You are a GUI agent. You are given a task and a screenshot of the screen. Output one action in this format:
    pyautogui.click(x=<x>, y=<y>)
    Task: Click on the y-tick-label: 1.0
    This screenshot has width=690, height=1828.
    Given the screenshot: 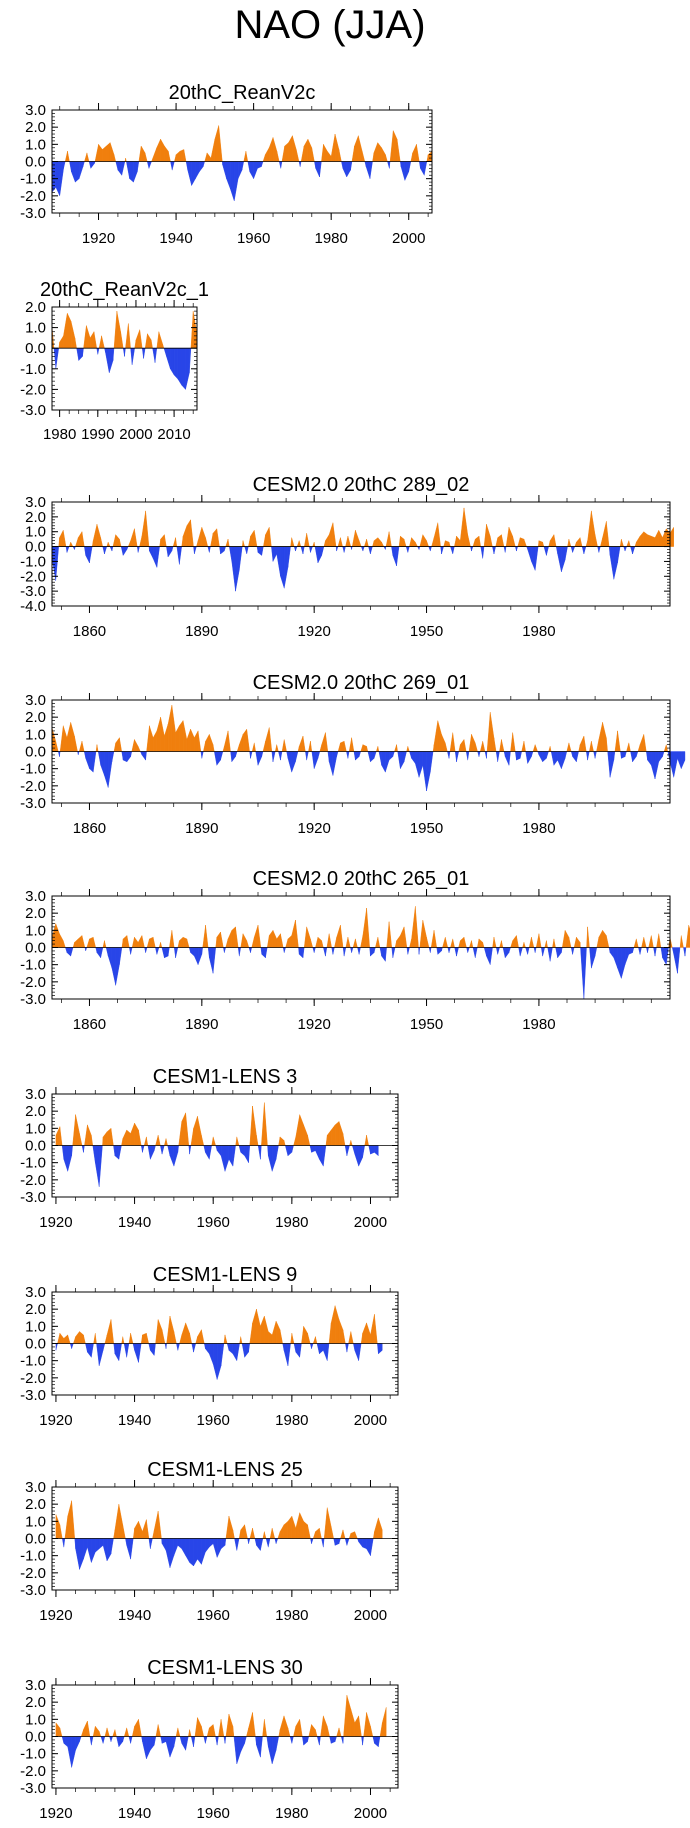 What is the action you would take?
    pyautogui.click(x=35, y=930)
    